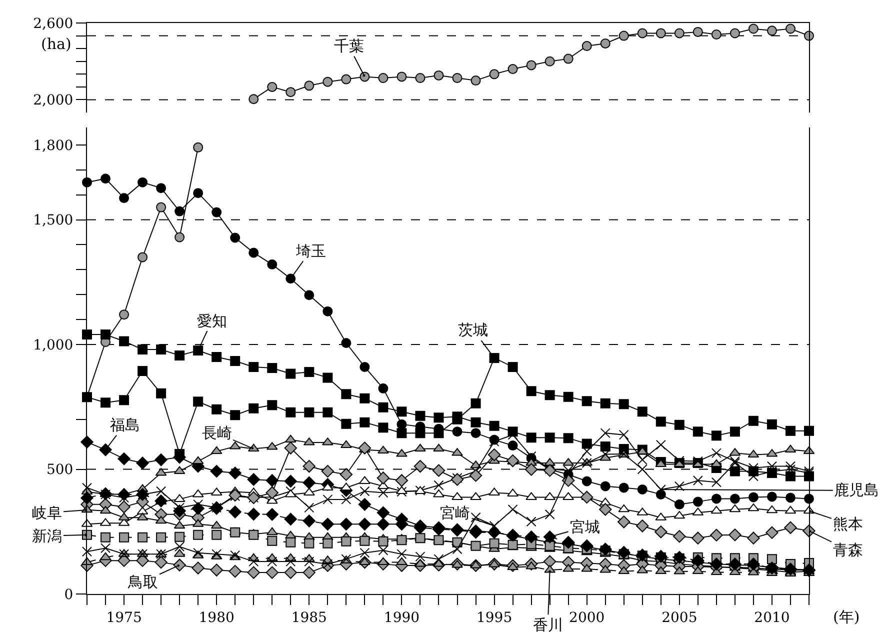  Describe the element at coordinates (56, 44) in the screenshot. I see `y-axis-title: (ha)` at that location.